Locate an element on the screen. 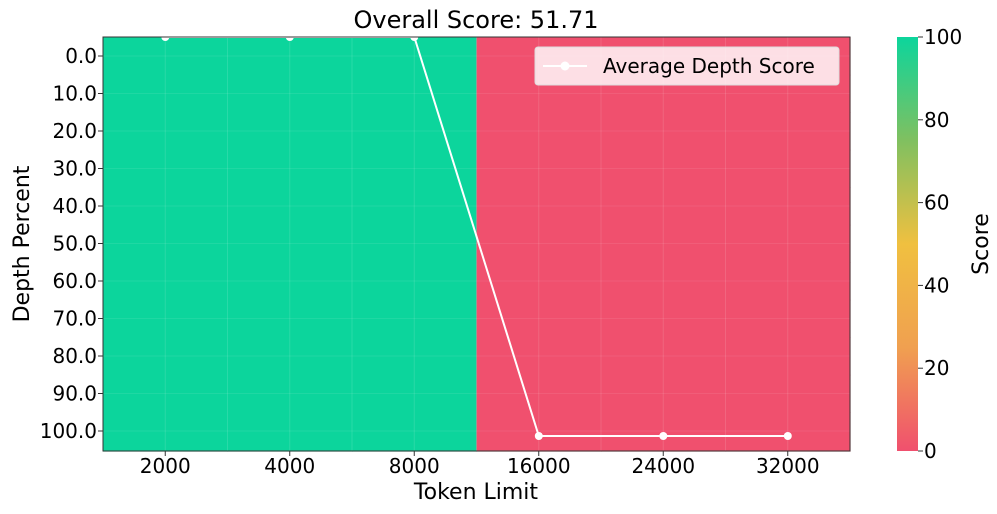 The image size is (997, 514). legend-box is located at coordinates (687, 66).